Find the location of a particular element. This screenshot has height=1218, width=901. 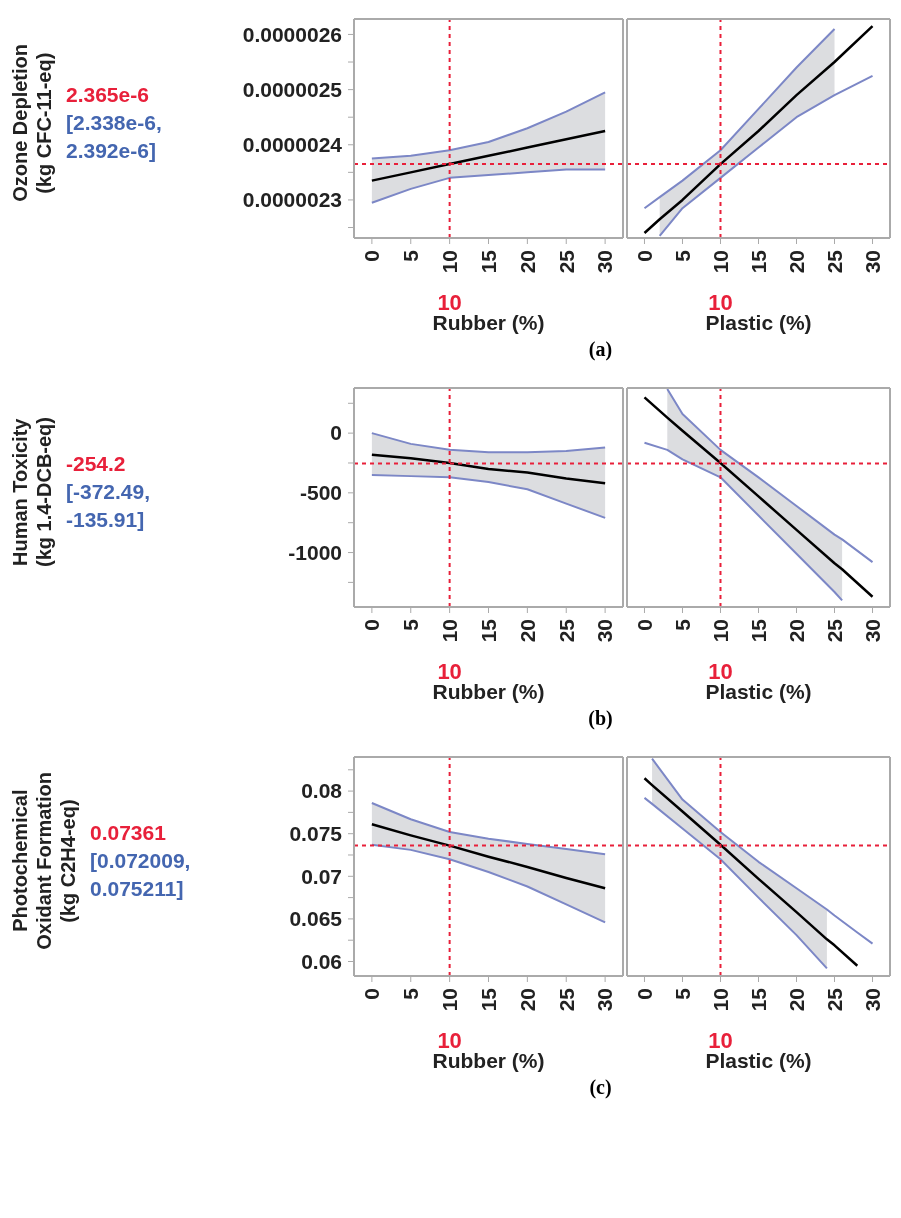

y-tick-label: 0.0000024 is located at coordinates (292, 145).